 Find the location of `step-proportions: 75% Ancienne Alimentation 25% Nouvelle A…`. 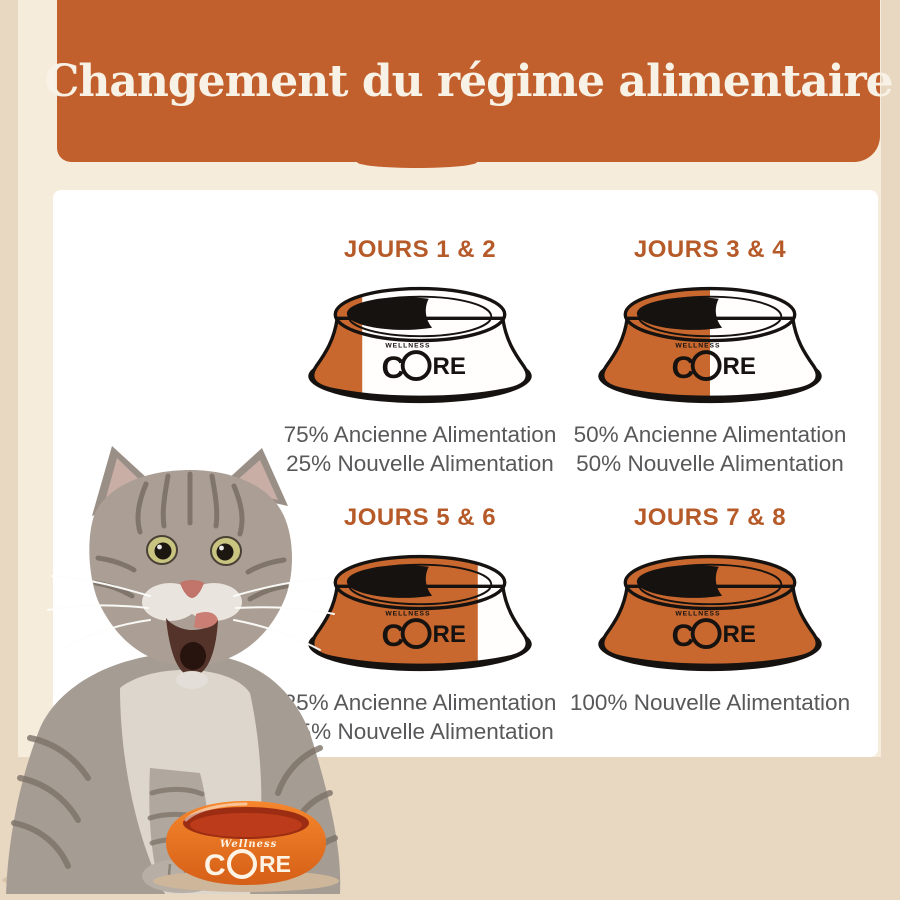

step-proportions: 75% Ancienne Alimentation 25% Nouvelle A… is located at coordinates (420, 449).